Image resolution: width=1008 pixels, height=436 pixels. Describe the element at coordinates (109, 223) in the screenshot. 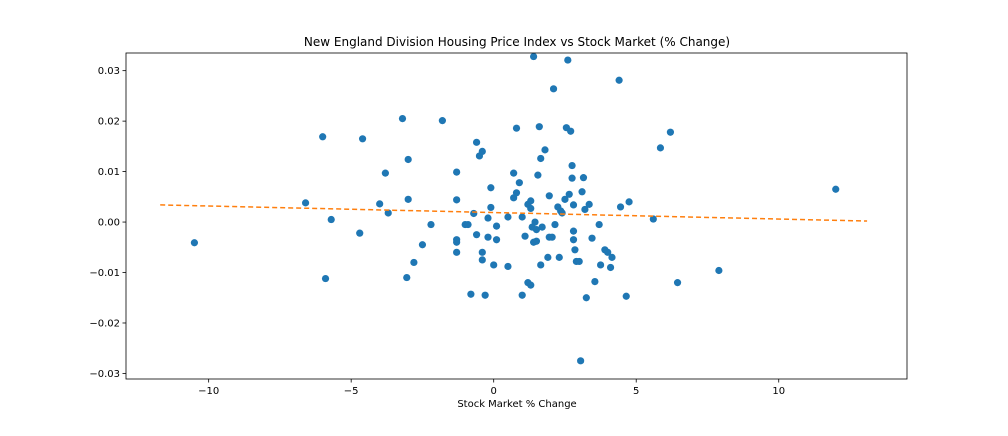

I see `y-tick-label: 0.00` at that location.